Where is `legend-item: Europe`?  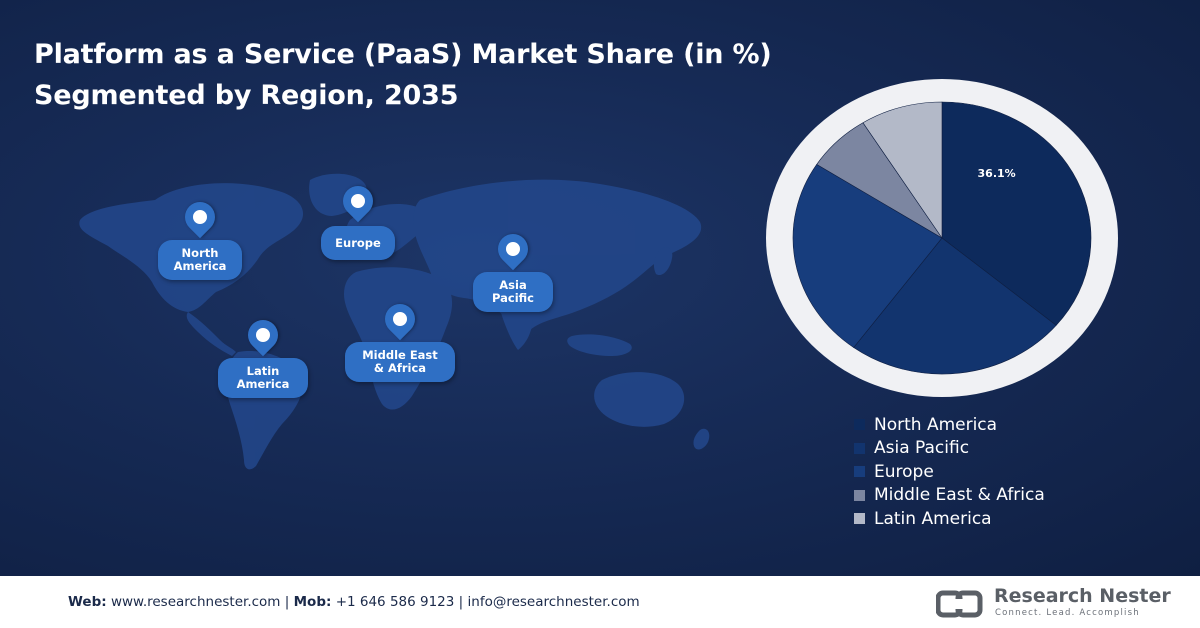
legend-item: Europe is located at coordinates (949, 472).